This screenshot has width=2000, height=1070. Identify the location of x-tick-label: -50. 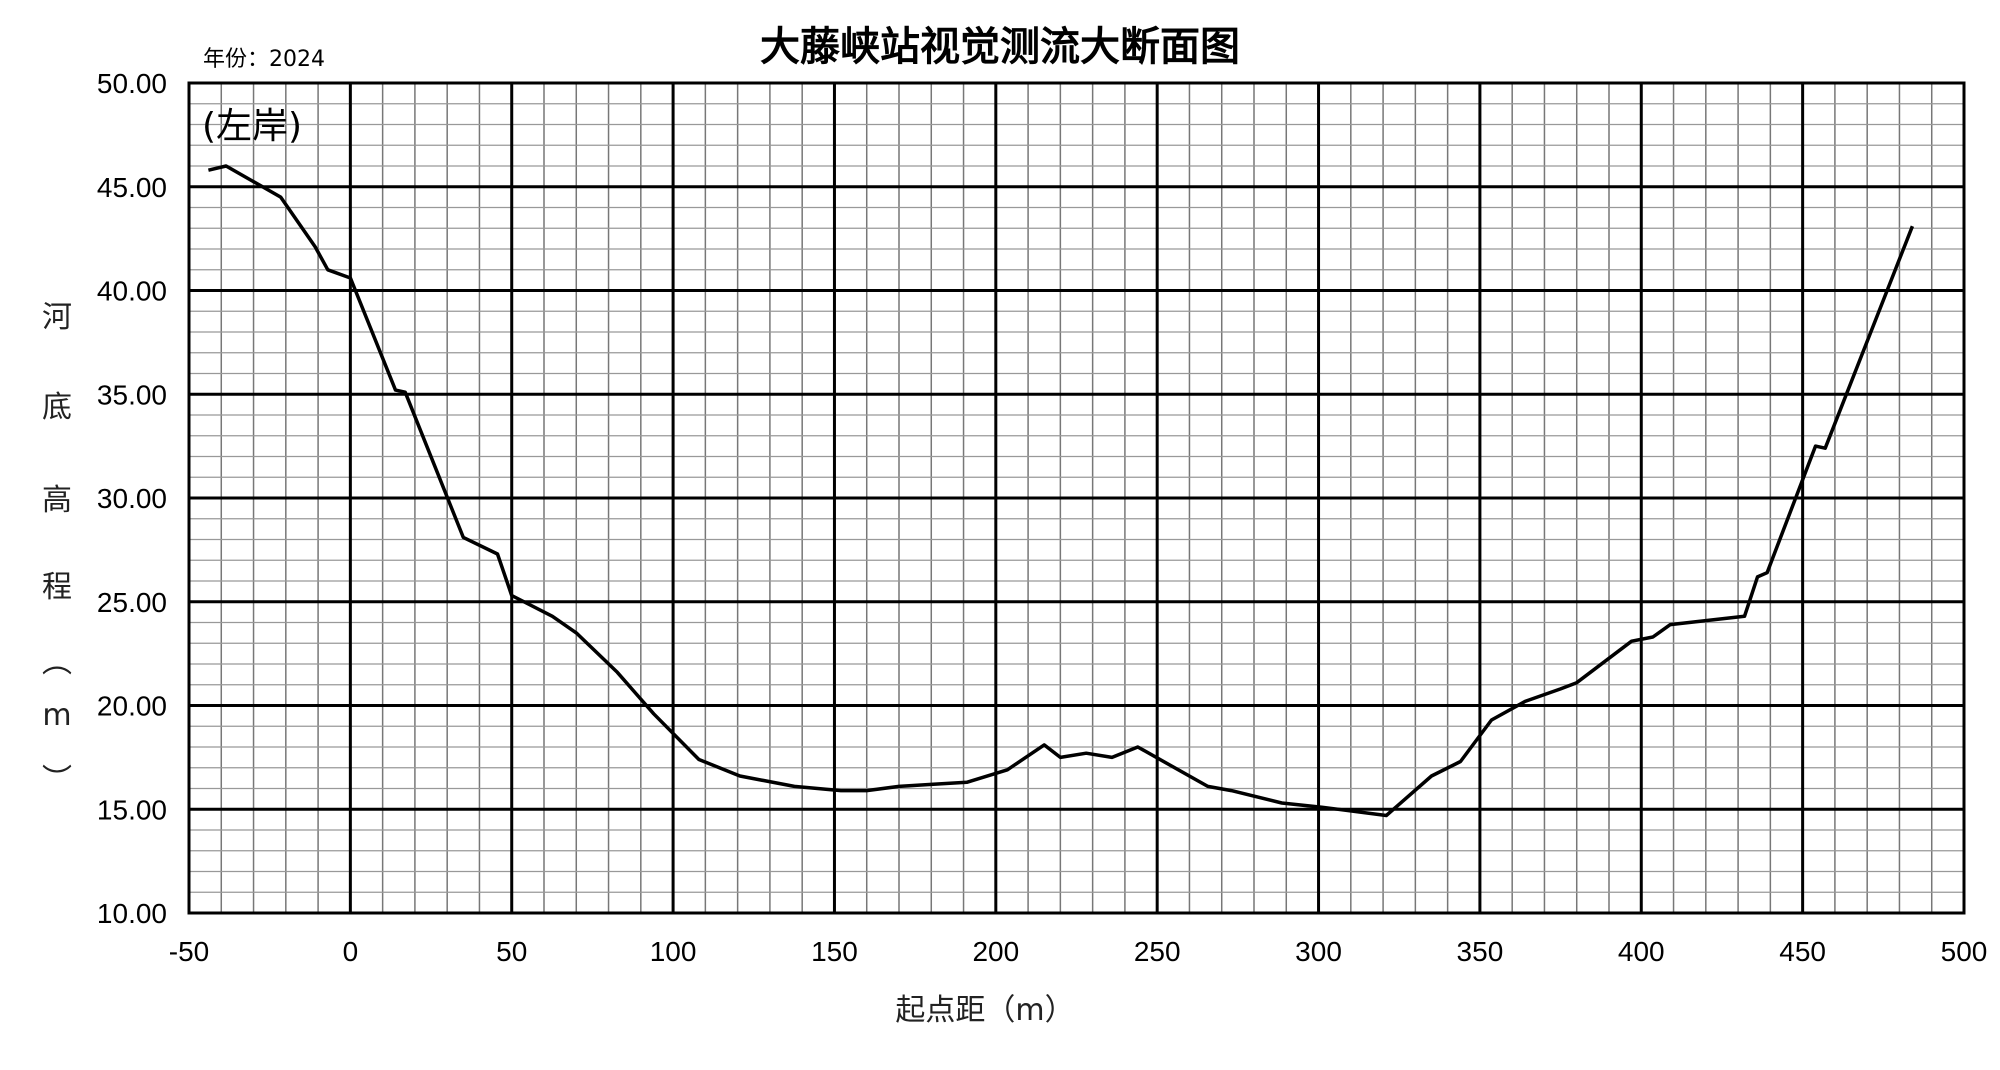
(189, 951).